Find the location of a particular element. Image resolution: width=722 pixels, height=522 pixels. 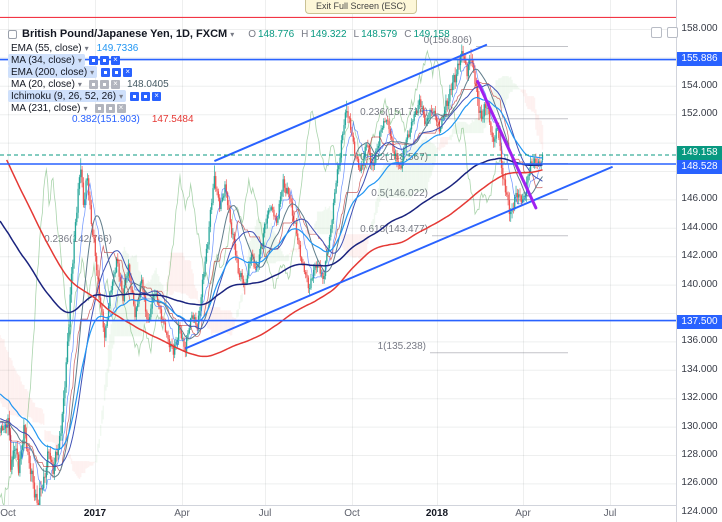

price-badge: 155.886 is located at coordinates (699, 59).